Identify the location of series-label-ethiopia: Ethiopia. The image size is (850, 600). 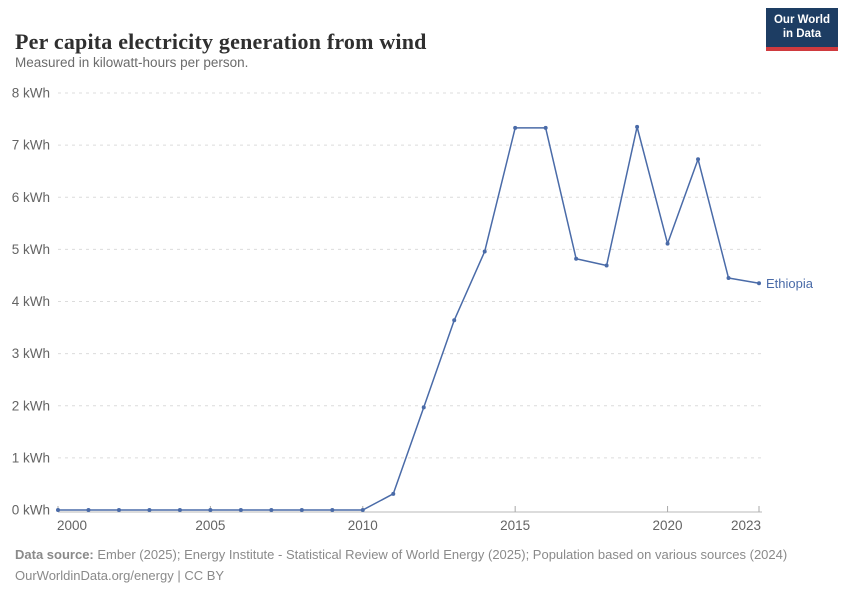
(790, 283).